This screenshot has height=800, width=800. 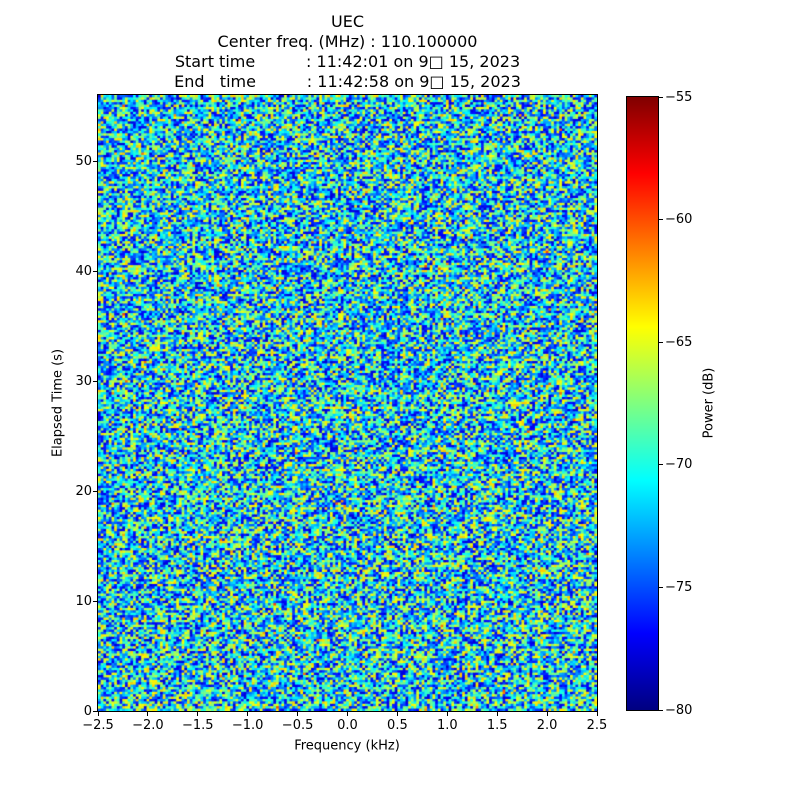 What do you see at coordinates (679, 97) in the screenshot?
I see `colorbar-tick-label: −55` at bounding box center [679, 97].